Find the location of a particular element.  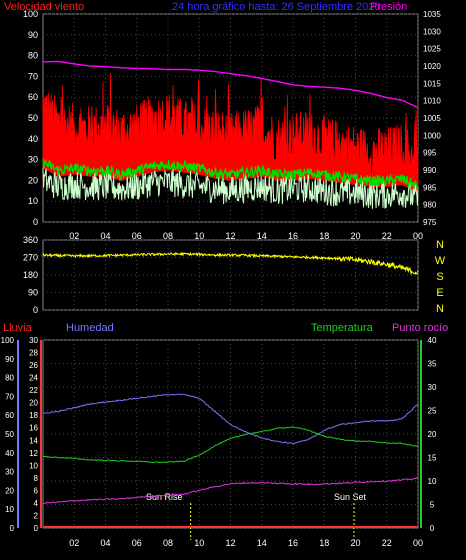

time-tick-label: 20 is located at coordinates (355, 236).